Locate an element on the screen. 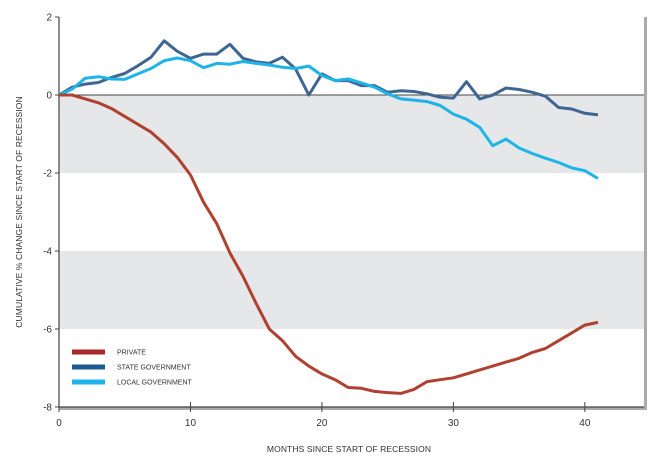  x-tick-label: 40 is located at coordinates (585, 423).